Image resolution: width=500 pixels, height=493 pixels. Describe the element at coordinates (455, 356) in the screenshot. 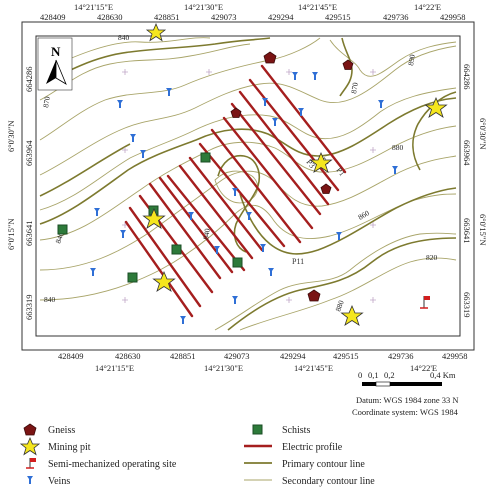

I see `svg-text: 429958` at that location.